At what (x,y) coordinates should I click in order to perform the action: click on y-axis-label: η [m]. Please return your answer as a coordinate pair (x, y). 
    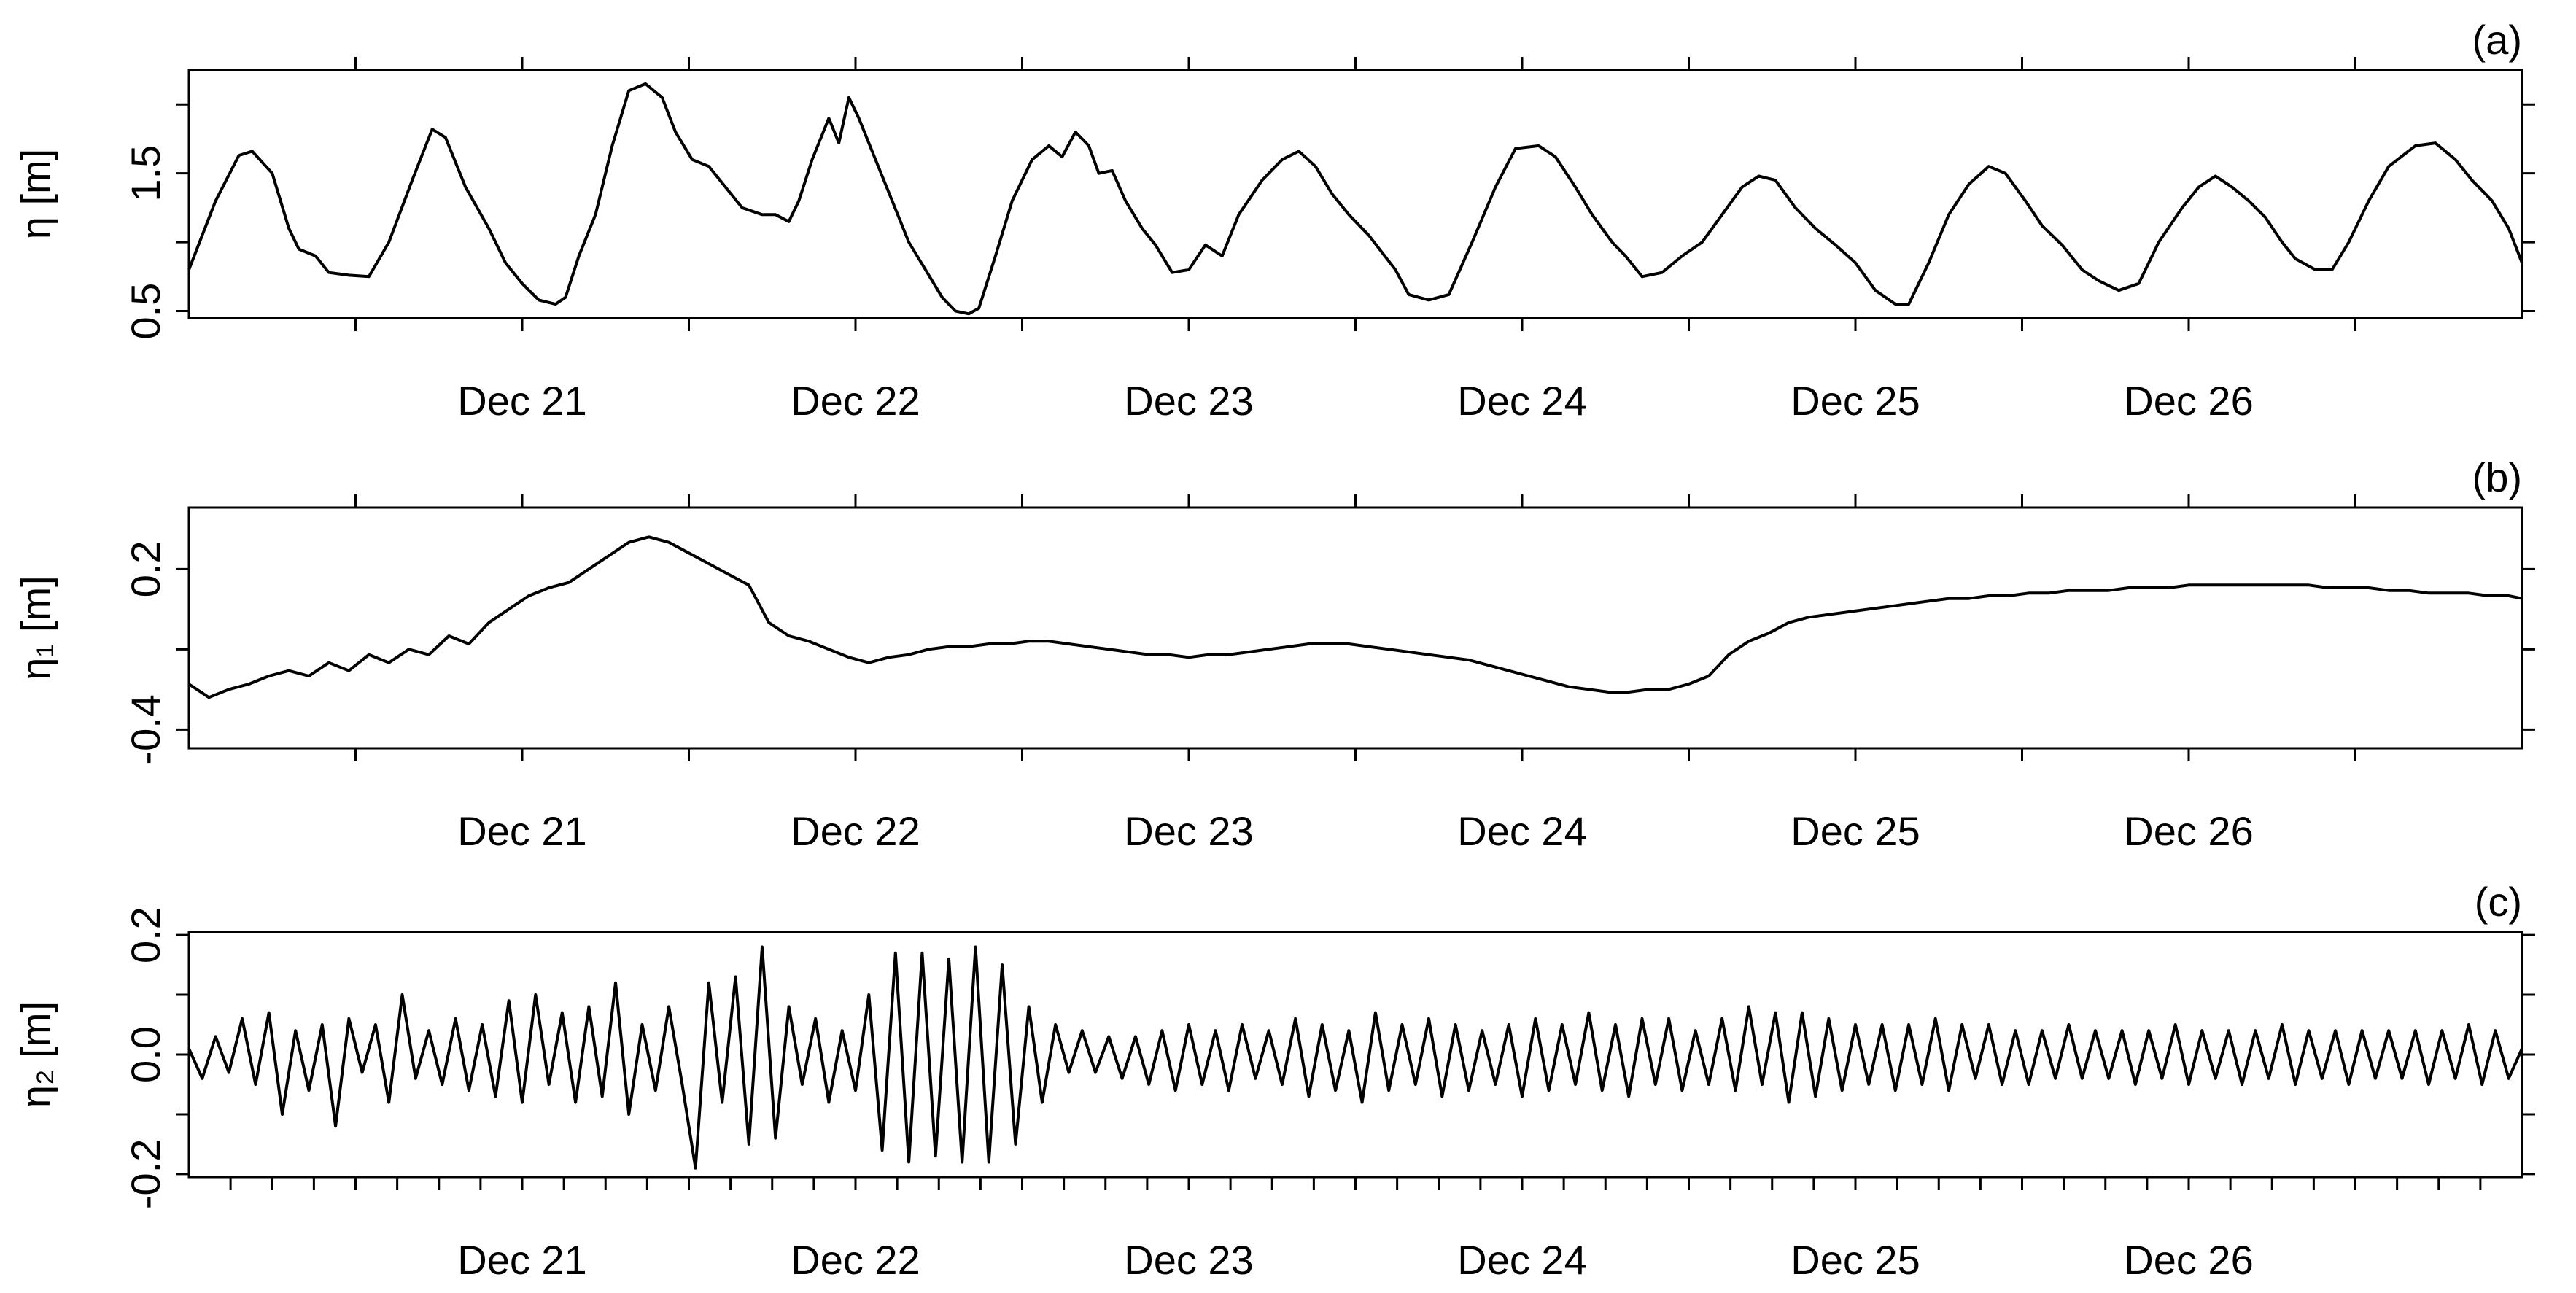
    Looking at the image, I should click on (35, 194).